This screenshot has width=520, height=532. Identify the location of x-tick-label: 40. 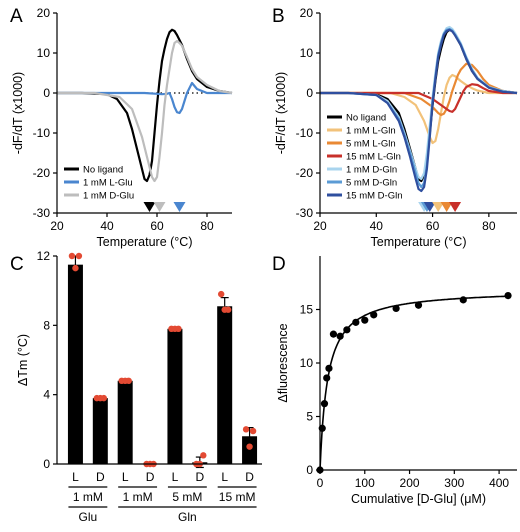
(377, 226).